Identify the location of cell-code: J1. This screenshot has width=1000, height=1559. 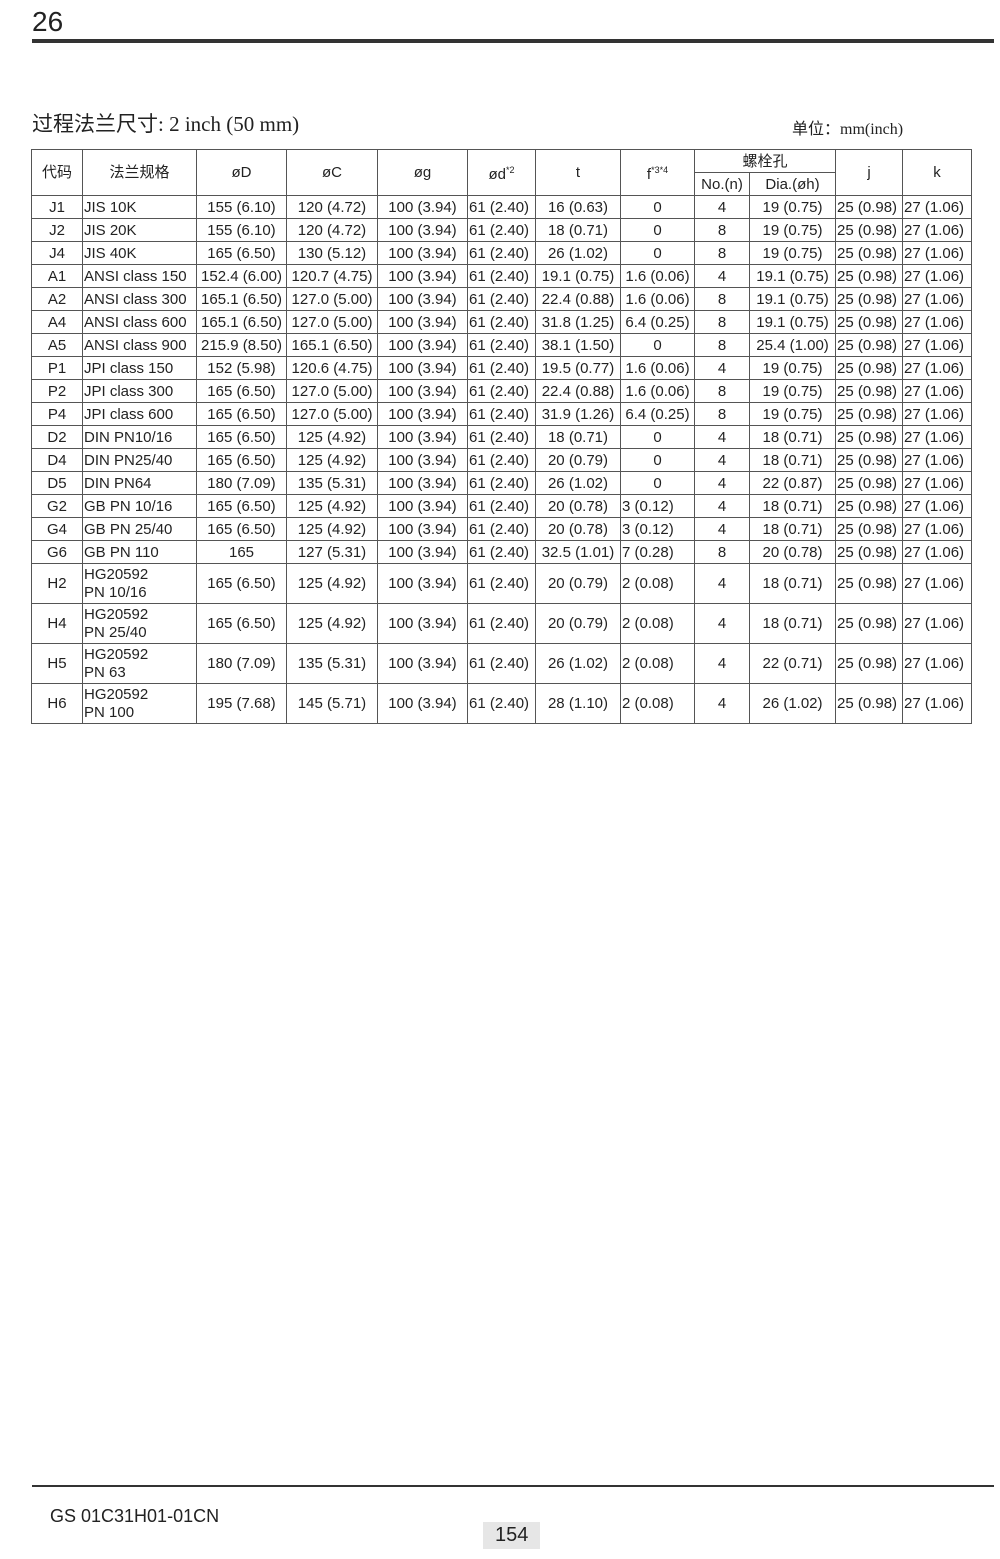
(57, 207).